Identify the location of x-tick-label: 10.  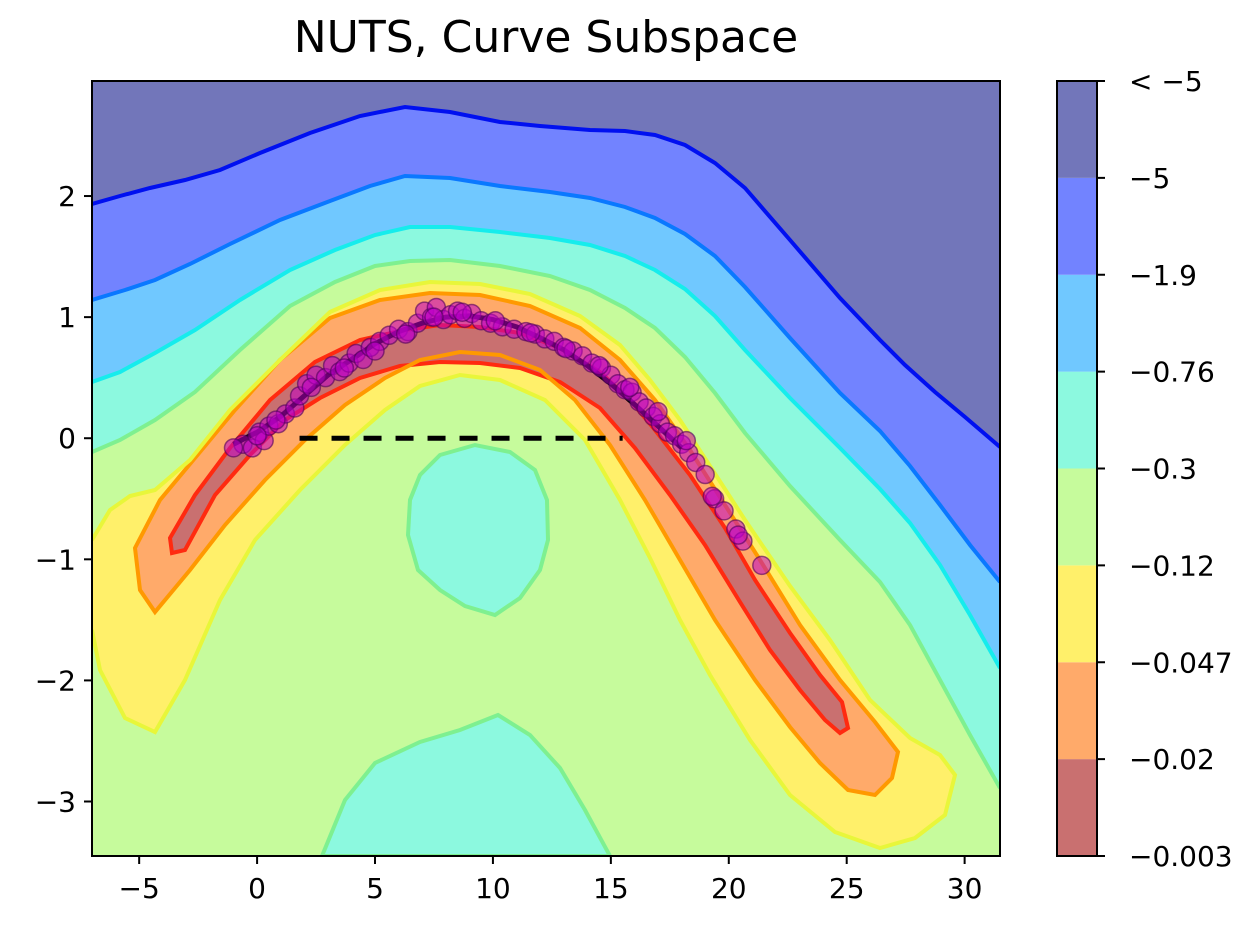
(493, 888).